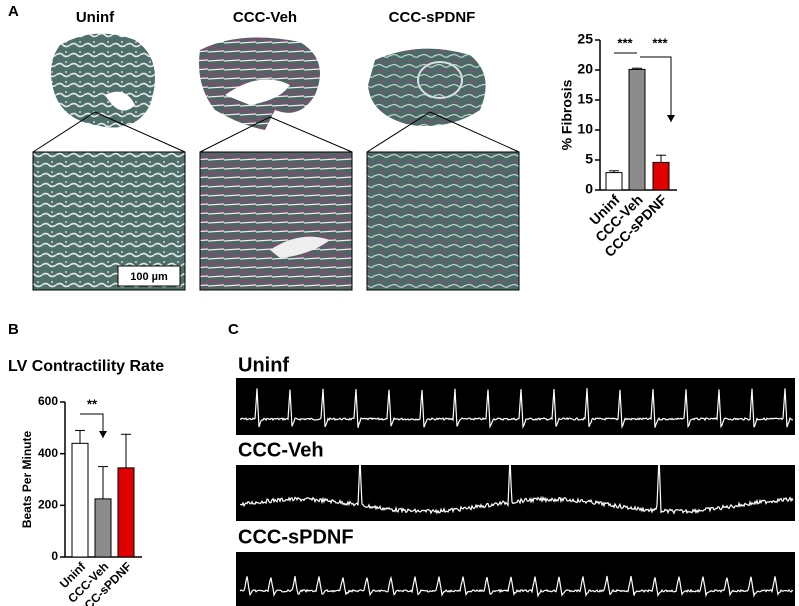  Describe the element at coordinates (233, 329) in the screenshot. I see `panel-label: C` at that location.